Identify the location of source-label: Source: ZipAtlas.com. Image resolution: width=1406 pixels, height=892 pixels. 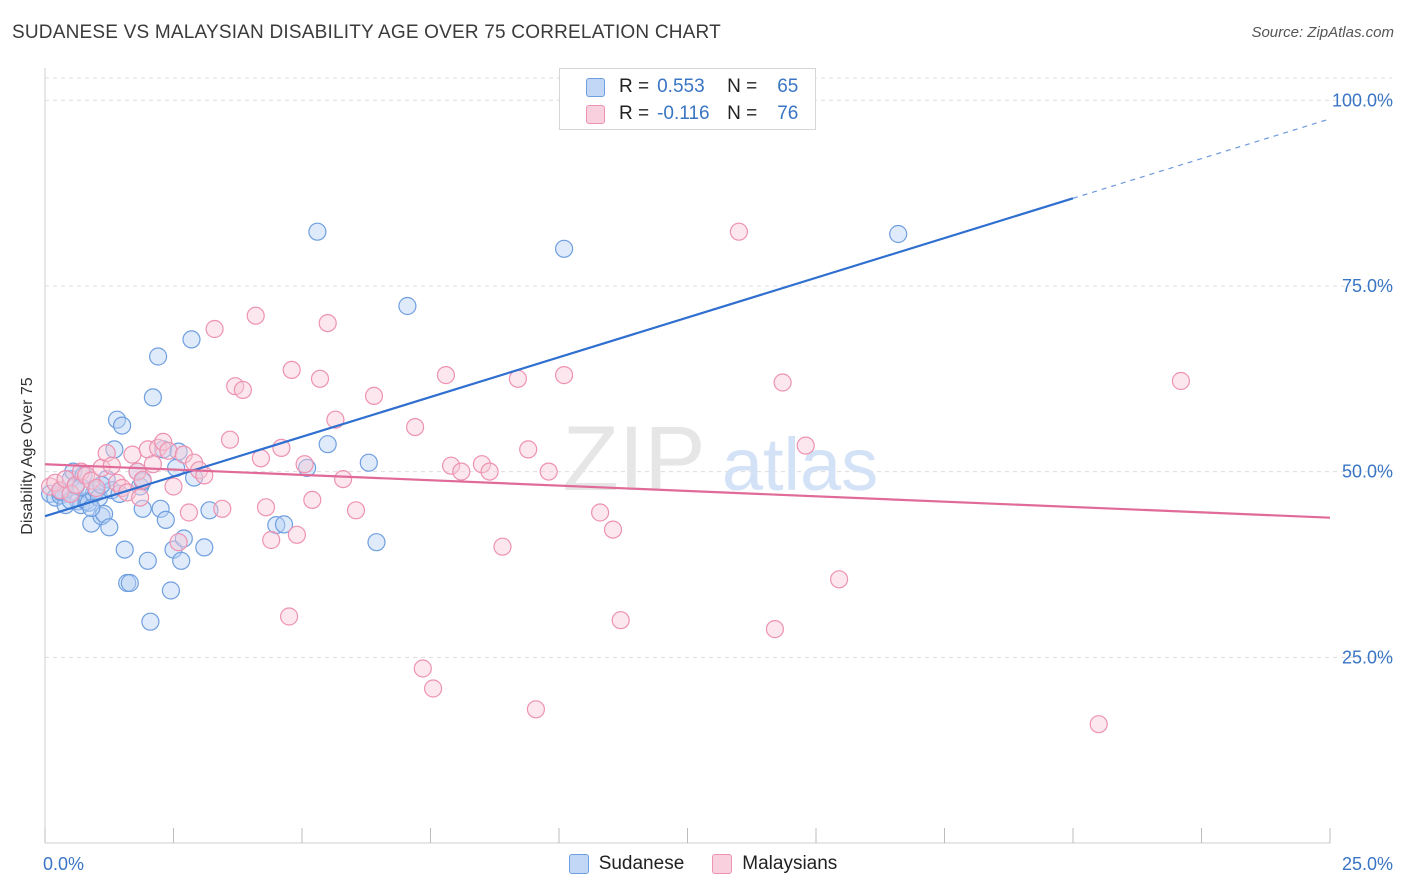
(1322, 32).